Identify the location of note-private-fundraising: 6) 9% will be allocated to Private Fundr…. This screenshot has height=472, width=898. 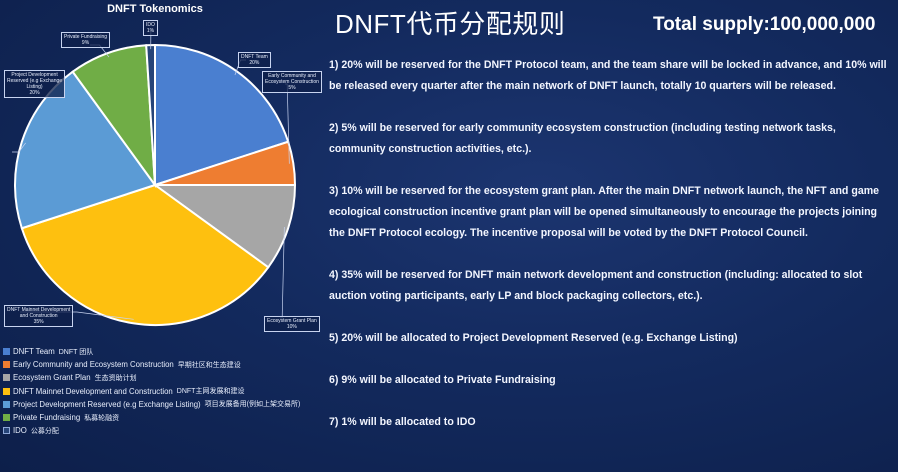
(442, 380).